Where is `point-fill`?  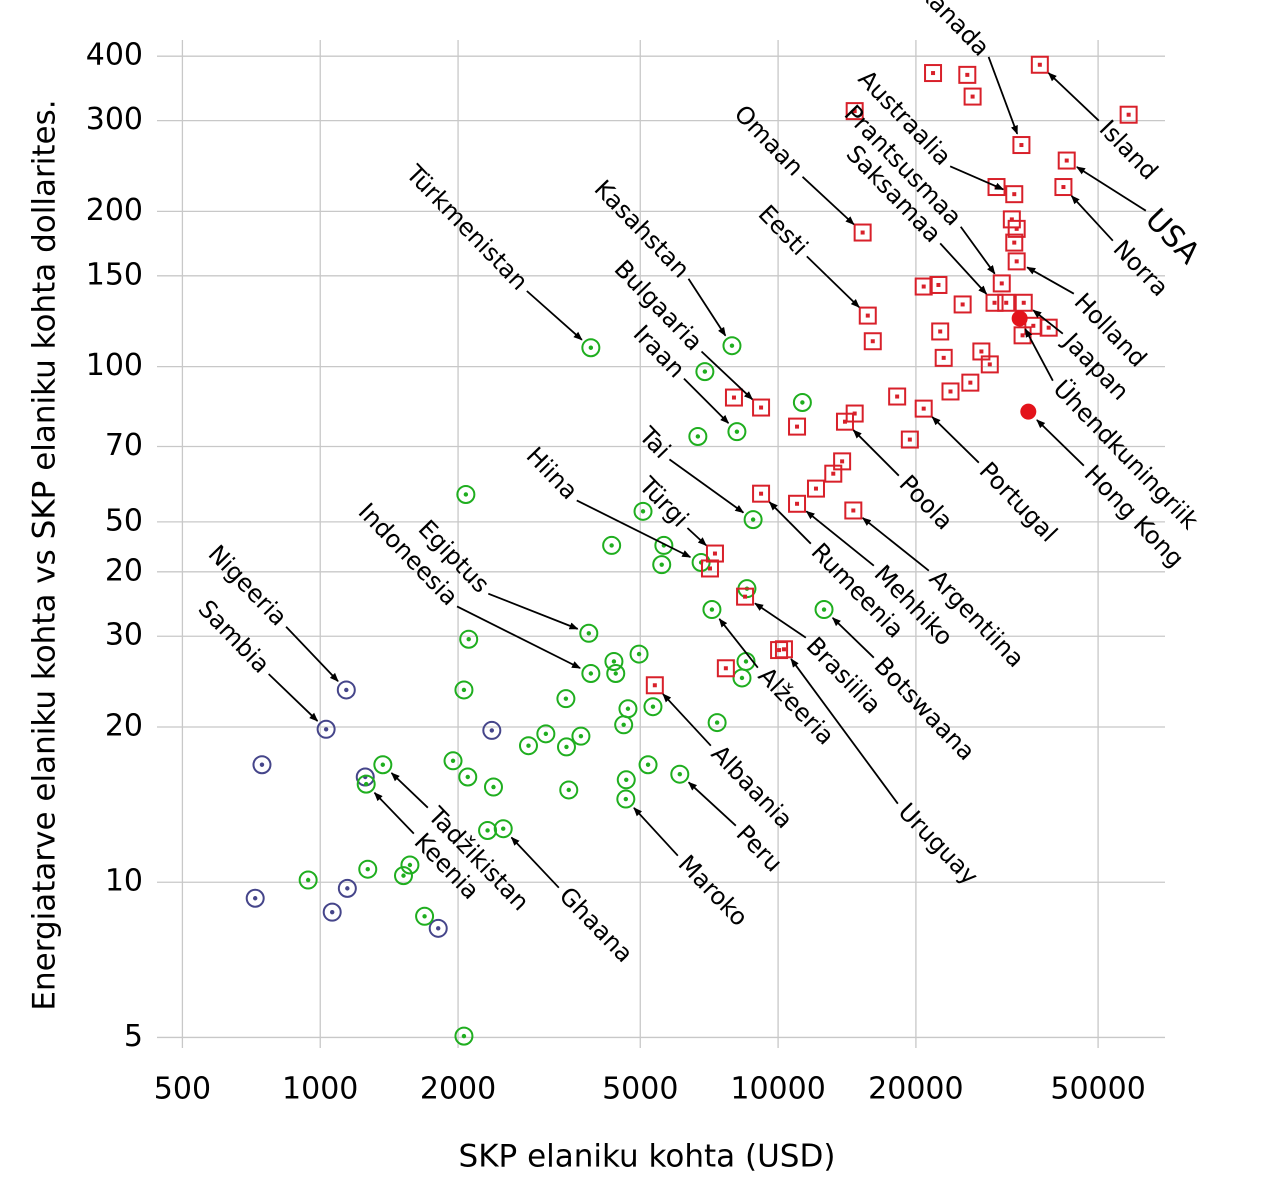 point-fill is located at coordinates (1028, 411).